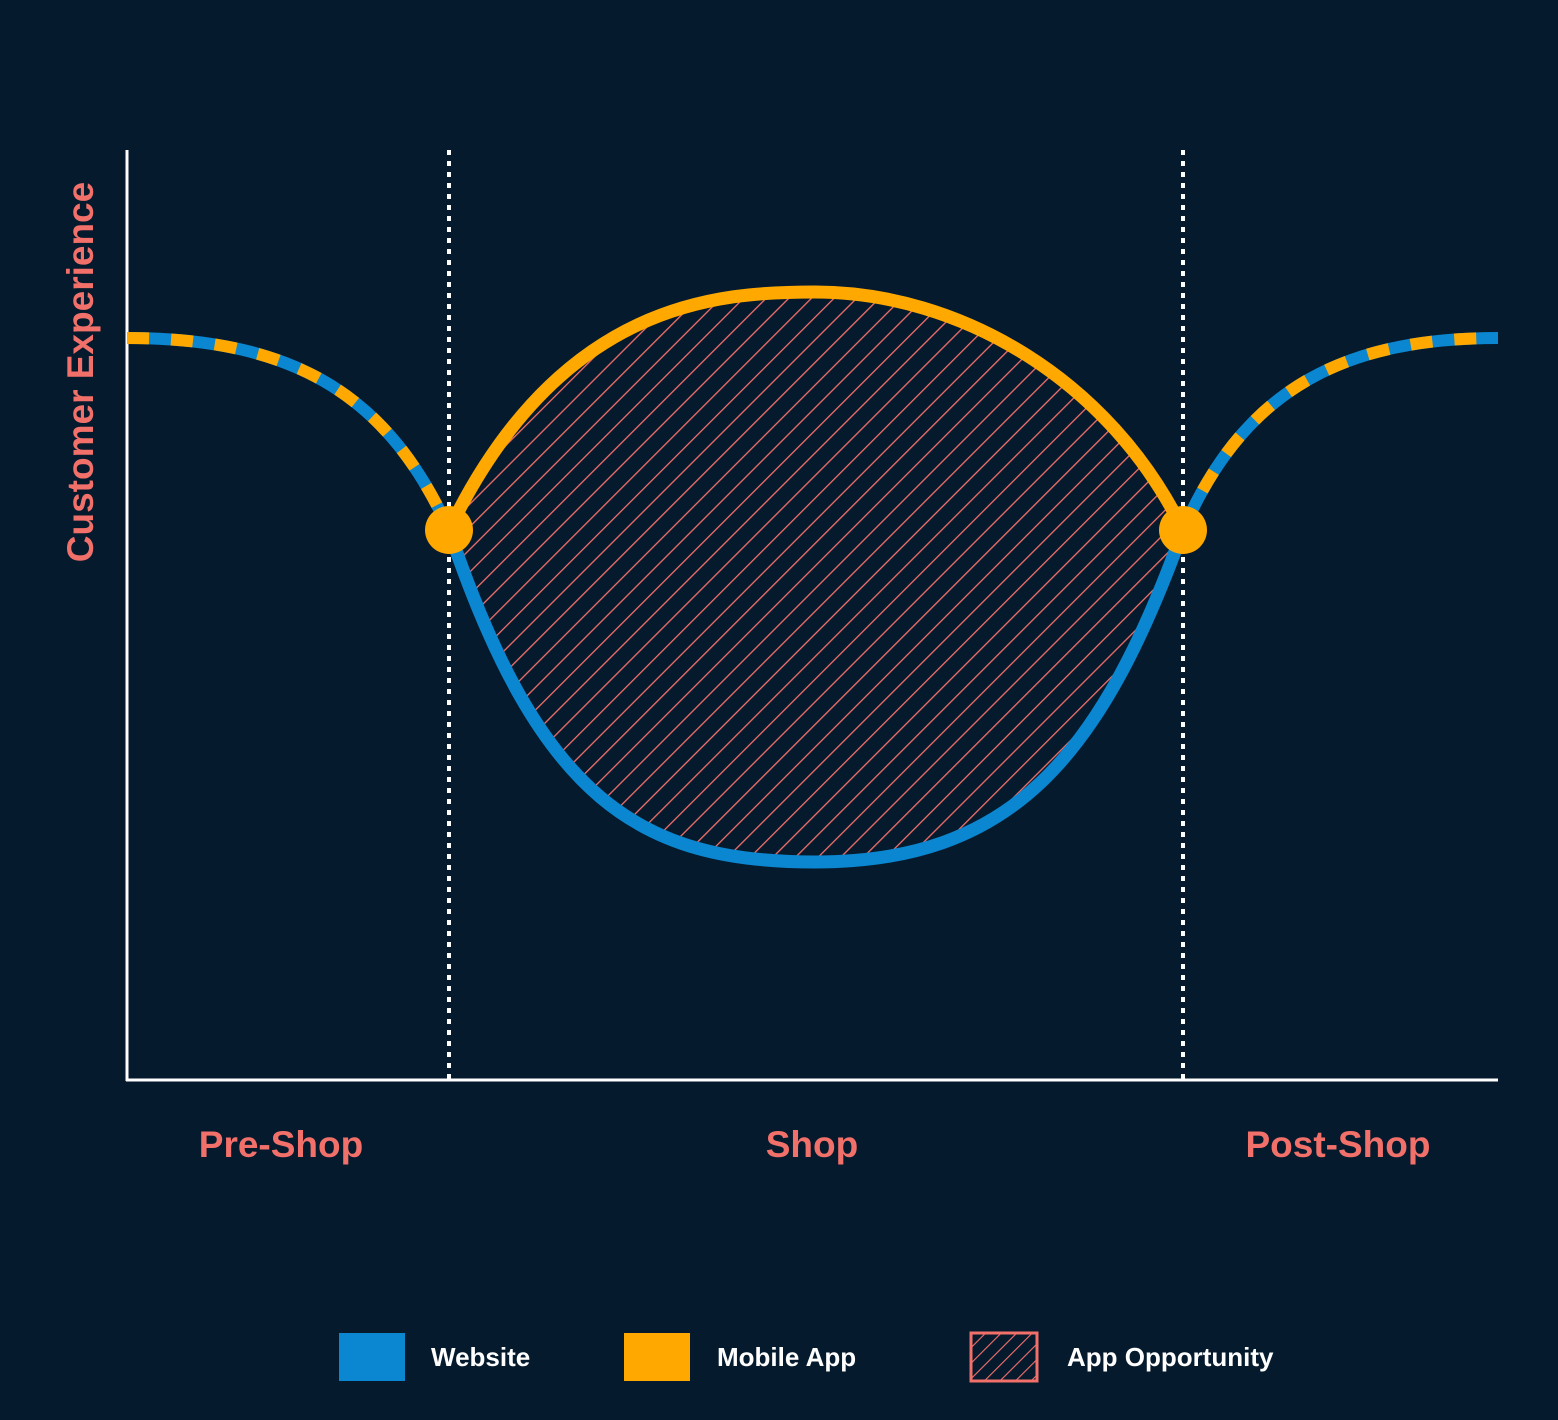 Image resolution: width=1558 pixels, height=1420 pixels. What do you see at coordinates (1170, 1357) in the screenshot?
I see `legend-label-app-opportunity: App Opportunity` at bounding box center [1170, 1357].